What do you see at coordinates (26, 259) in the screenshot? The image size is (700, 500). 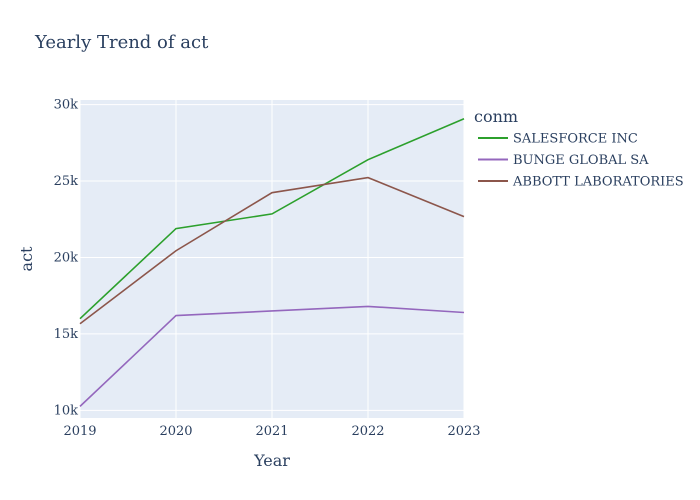 I see `y-axis-title: act` at bounding box center [26, 259].